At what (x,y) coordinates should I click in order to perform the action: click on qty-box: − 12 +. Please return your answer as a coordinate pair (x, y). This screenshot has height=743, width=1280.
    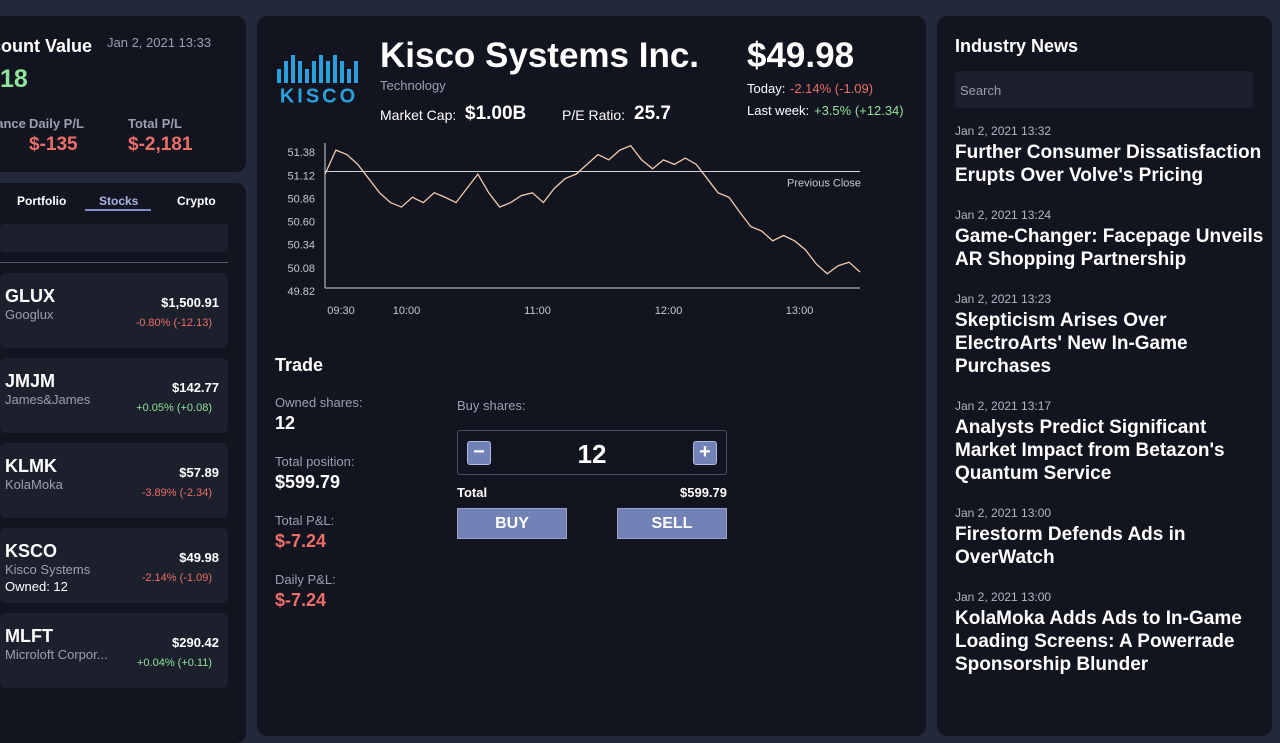
    Looking at the image, I should click on (592, 452).